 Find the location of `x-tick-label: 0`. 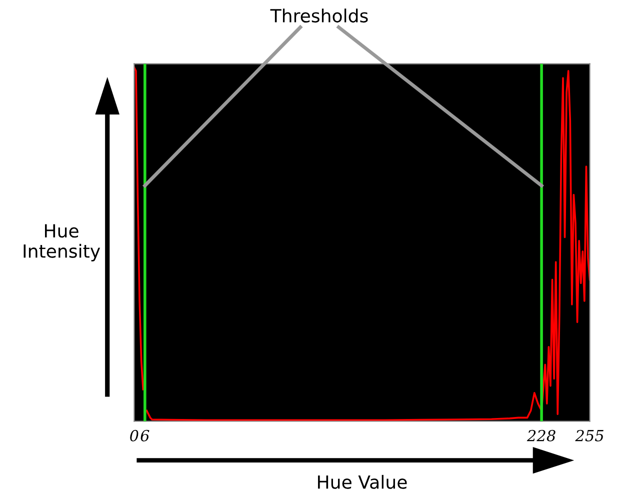

x-tick-label: 0 is located at coordinates (134, 436).